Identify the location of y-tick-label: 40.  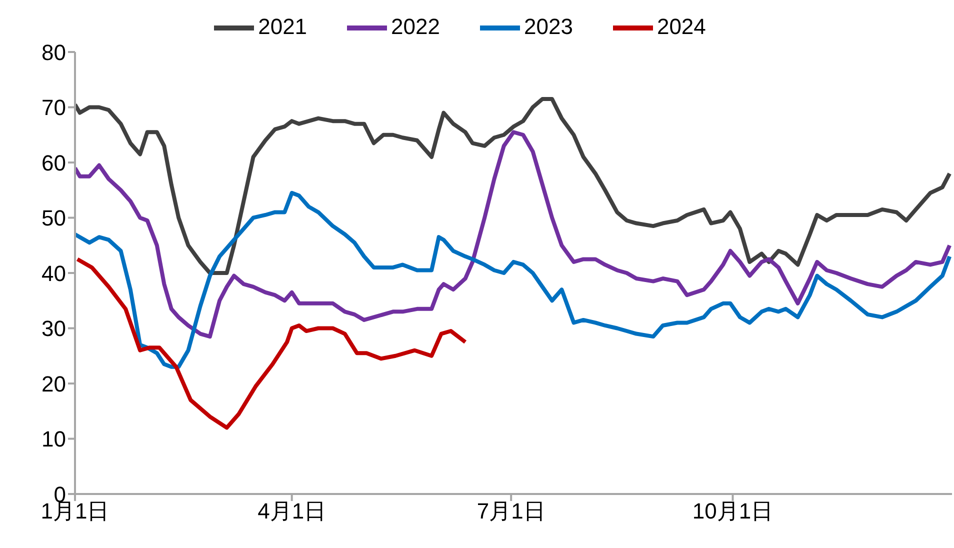
(54, 273).